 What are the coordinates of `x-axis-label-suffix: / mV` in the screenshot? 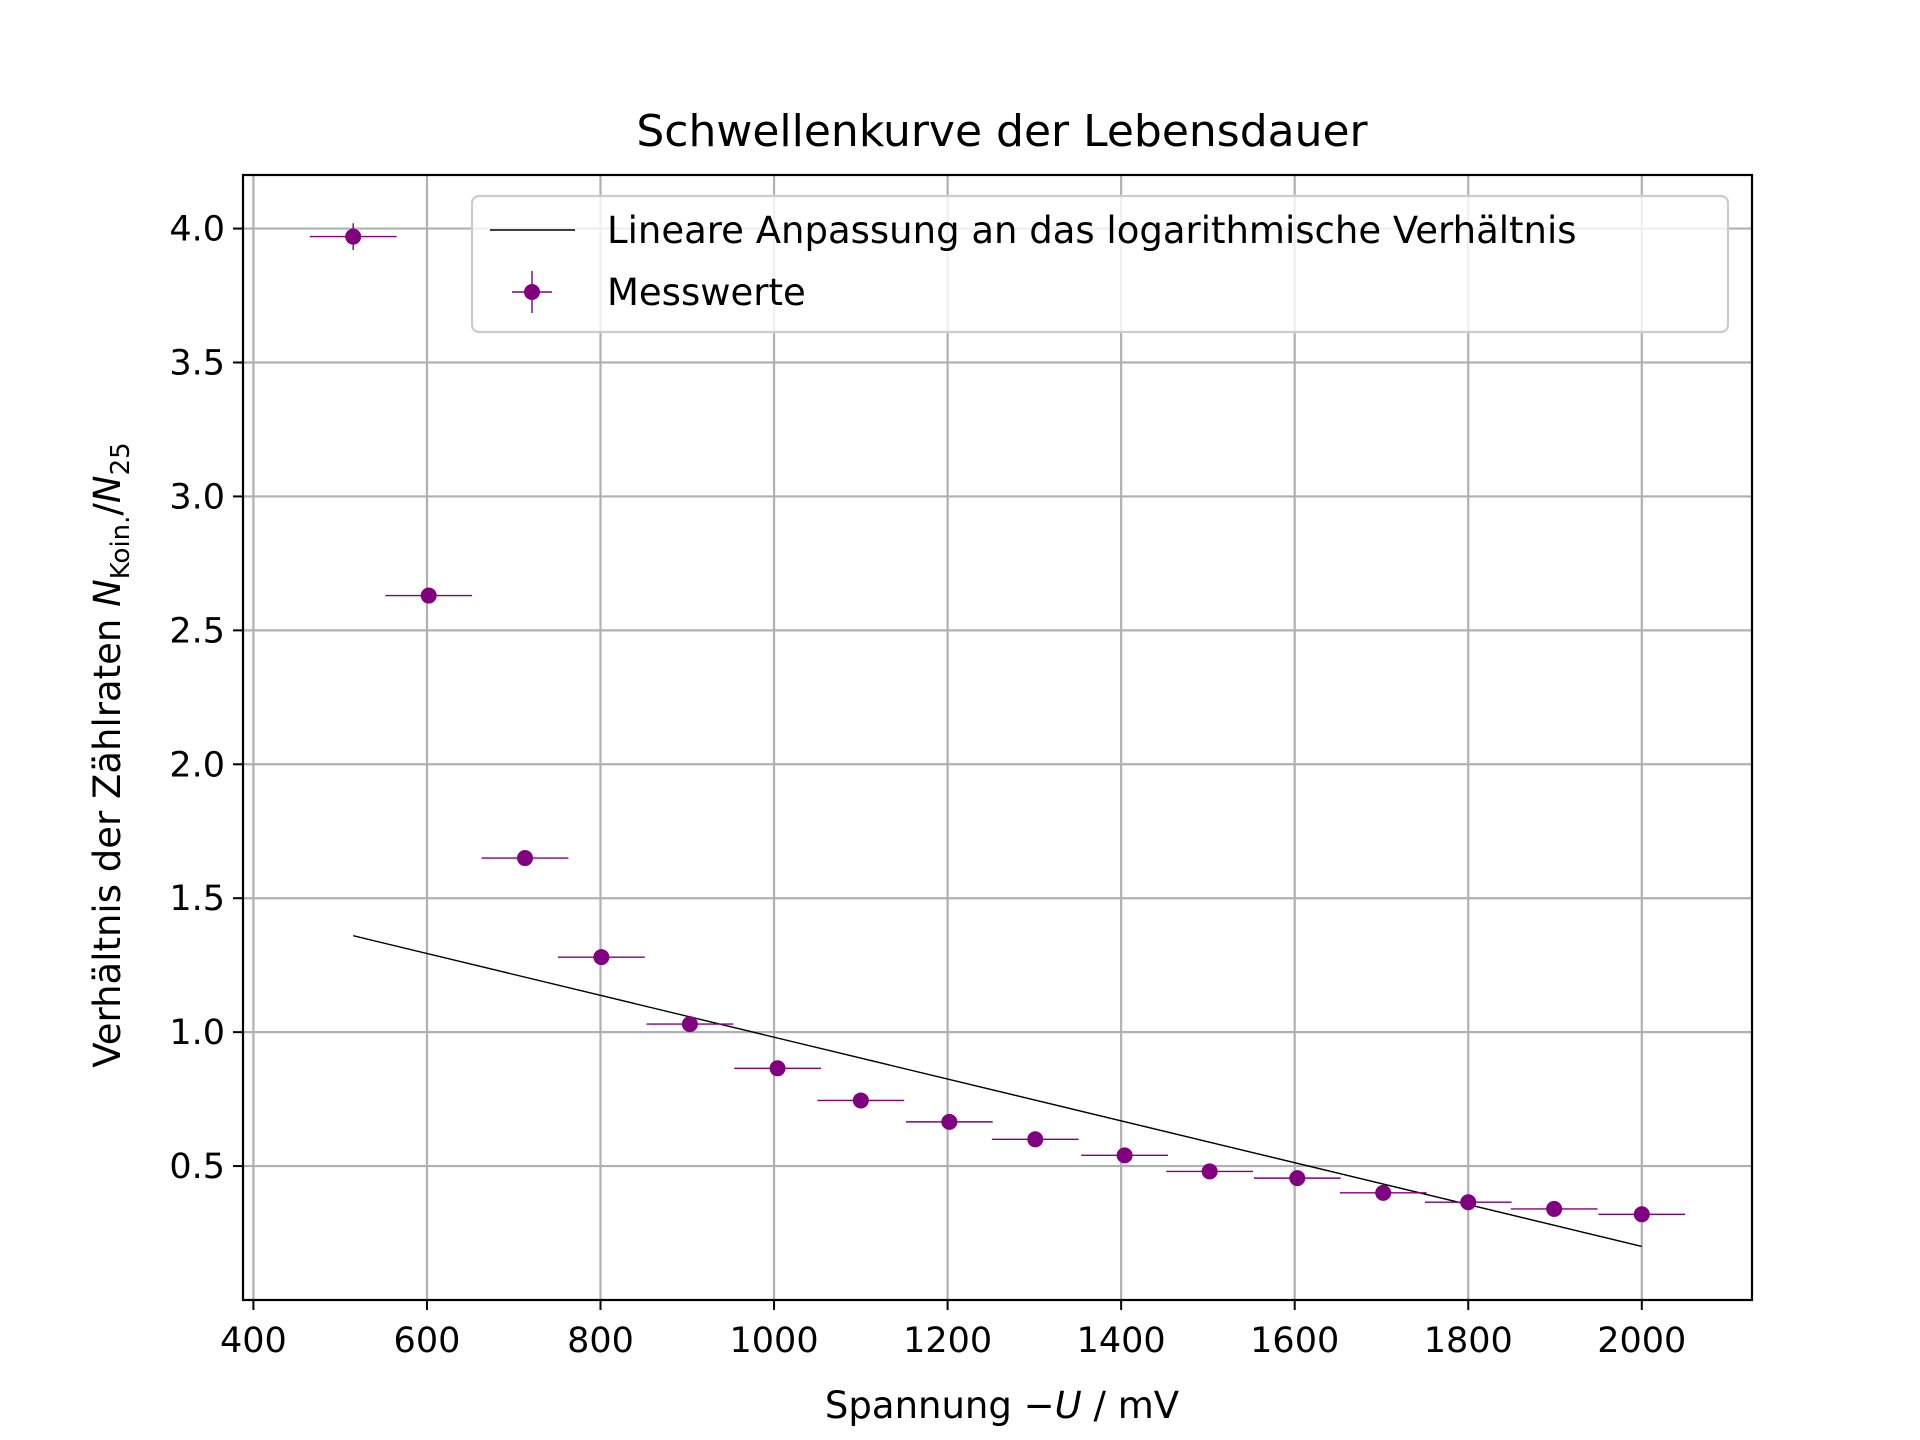 It's located at (1130, 1405).